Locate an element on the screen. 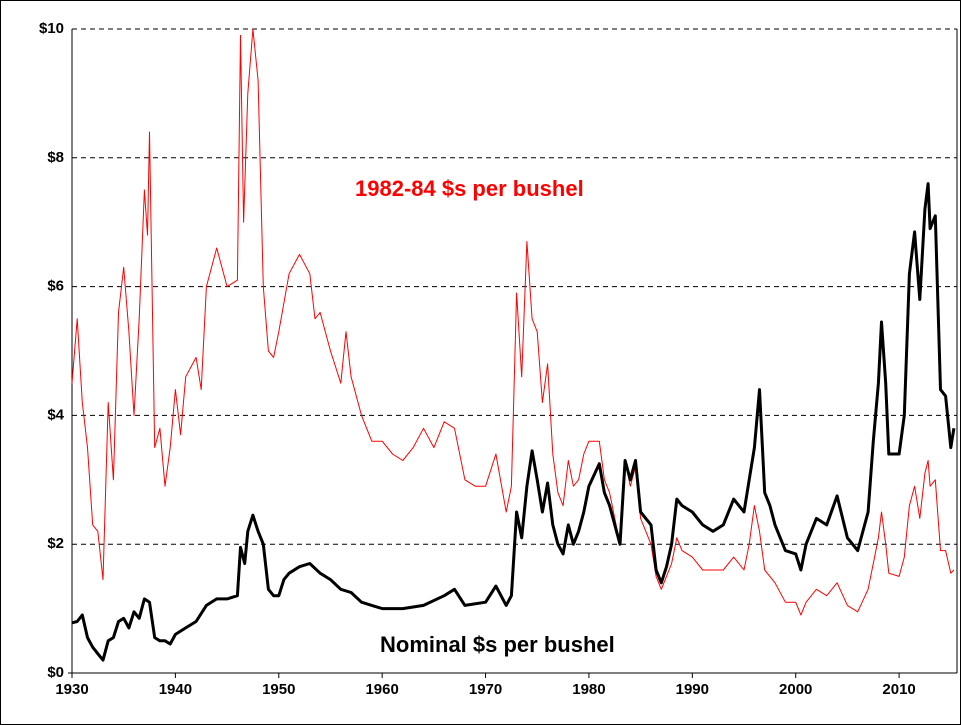 The height and width of the screenshot is (725, 961). y-tick-label: $8 is located at coordinates (55, 157).